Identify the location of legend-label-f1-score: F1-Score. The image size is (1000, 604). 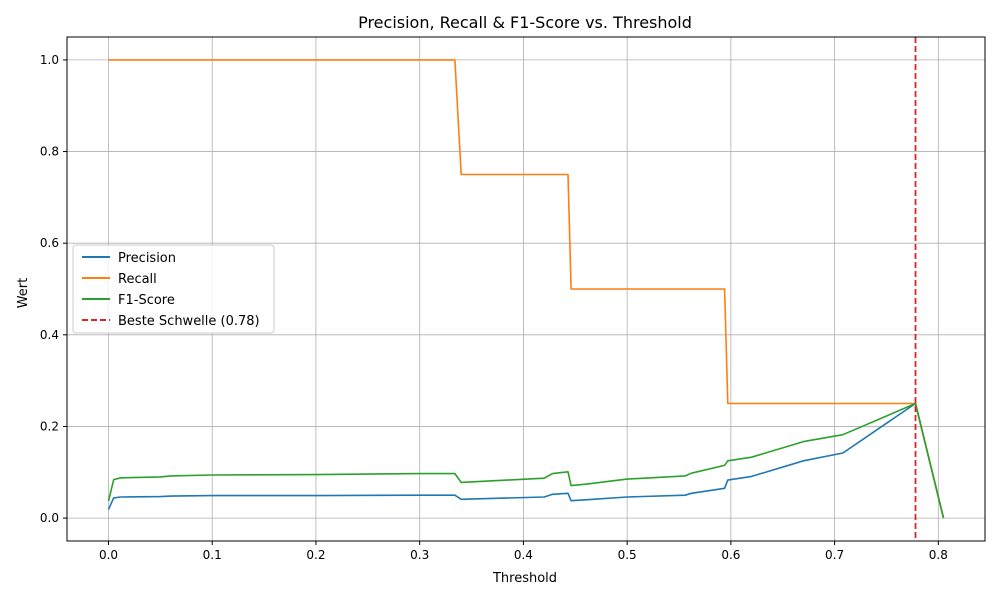
(146, 300).